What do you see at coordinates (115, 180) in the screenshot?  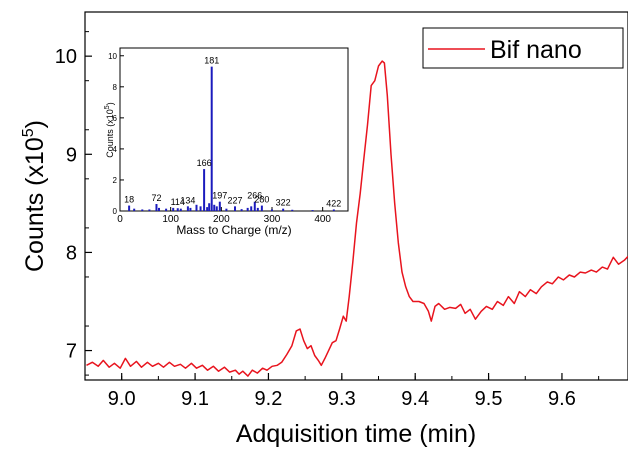 I see `inset-y-tick-label: 2` at bounding box center [115, 180].